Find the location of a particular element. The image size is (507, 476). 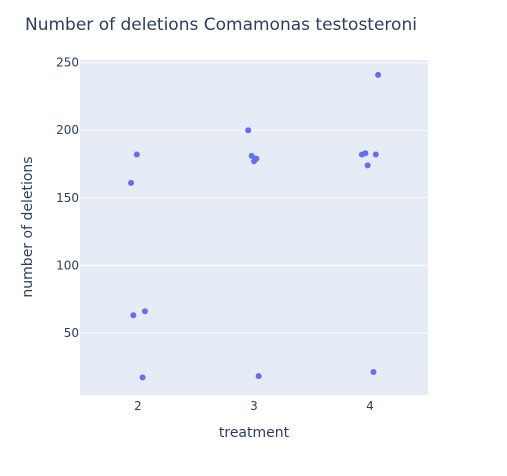

y-tick-label: 200 is located at coordinates (67, 130).